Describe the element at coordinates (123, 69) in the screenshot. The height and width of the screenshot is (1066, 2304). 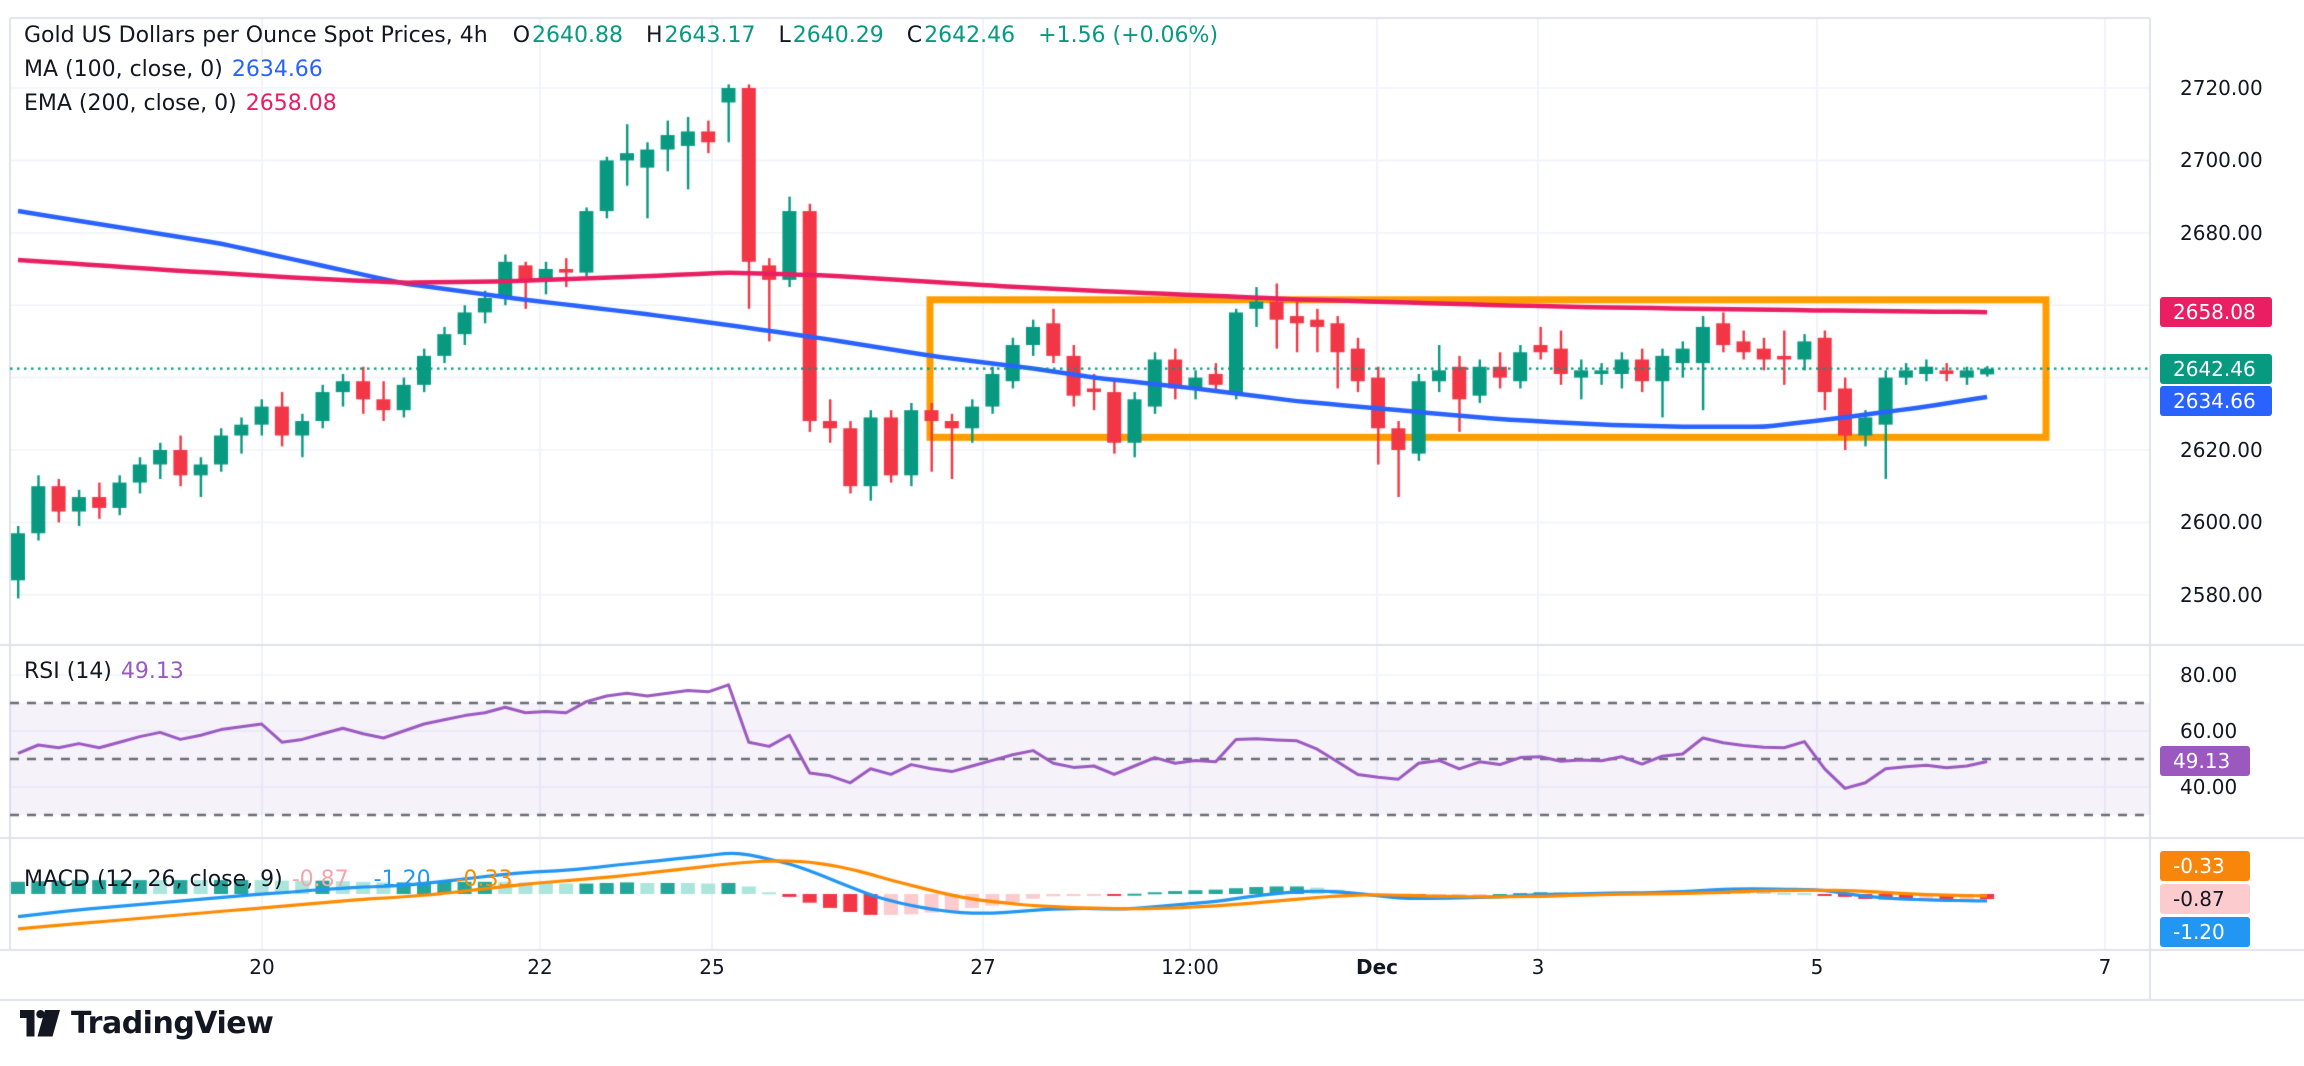
I see `ma-label: MA (100, close, 0)` at that location.